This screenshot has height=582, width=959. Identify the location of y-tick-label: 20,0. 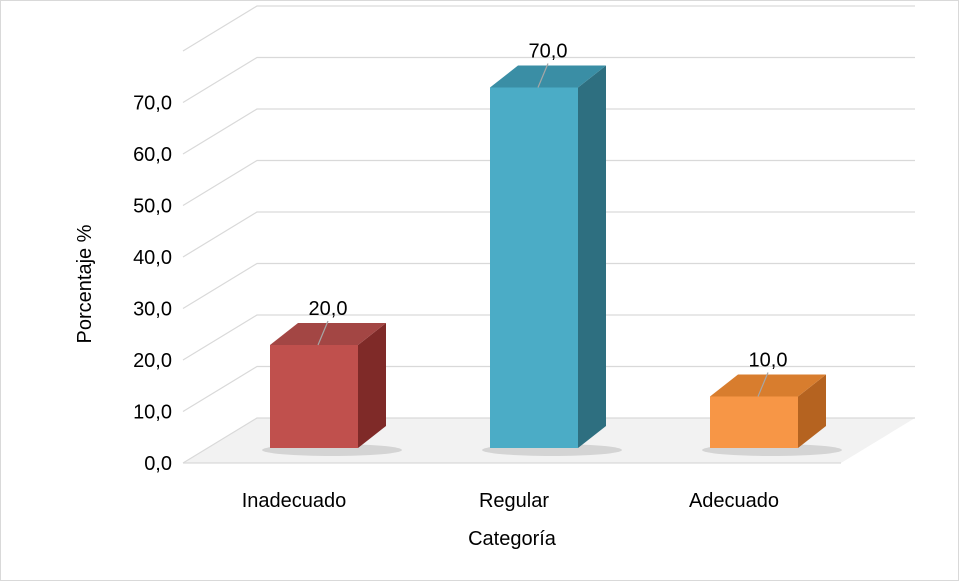
(152, 361).